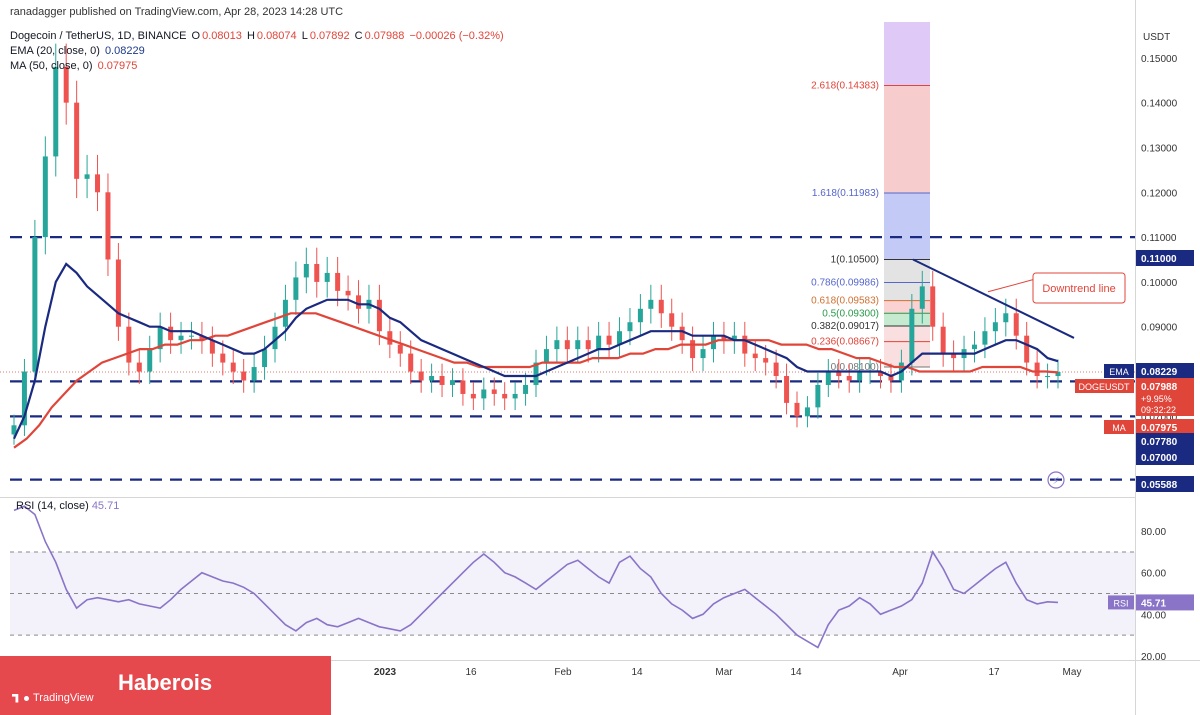 The width and height of the screenshot is (1200, 715). I want to click on rsi-tag, so click(1121, 602).